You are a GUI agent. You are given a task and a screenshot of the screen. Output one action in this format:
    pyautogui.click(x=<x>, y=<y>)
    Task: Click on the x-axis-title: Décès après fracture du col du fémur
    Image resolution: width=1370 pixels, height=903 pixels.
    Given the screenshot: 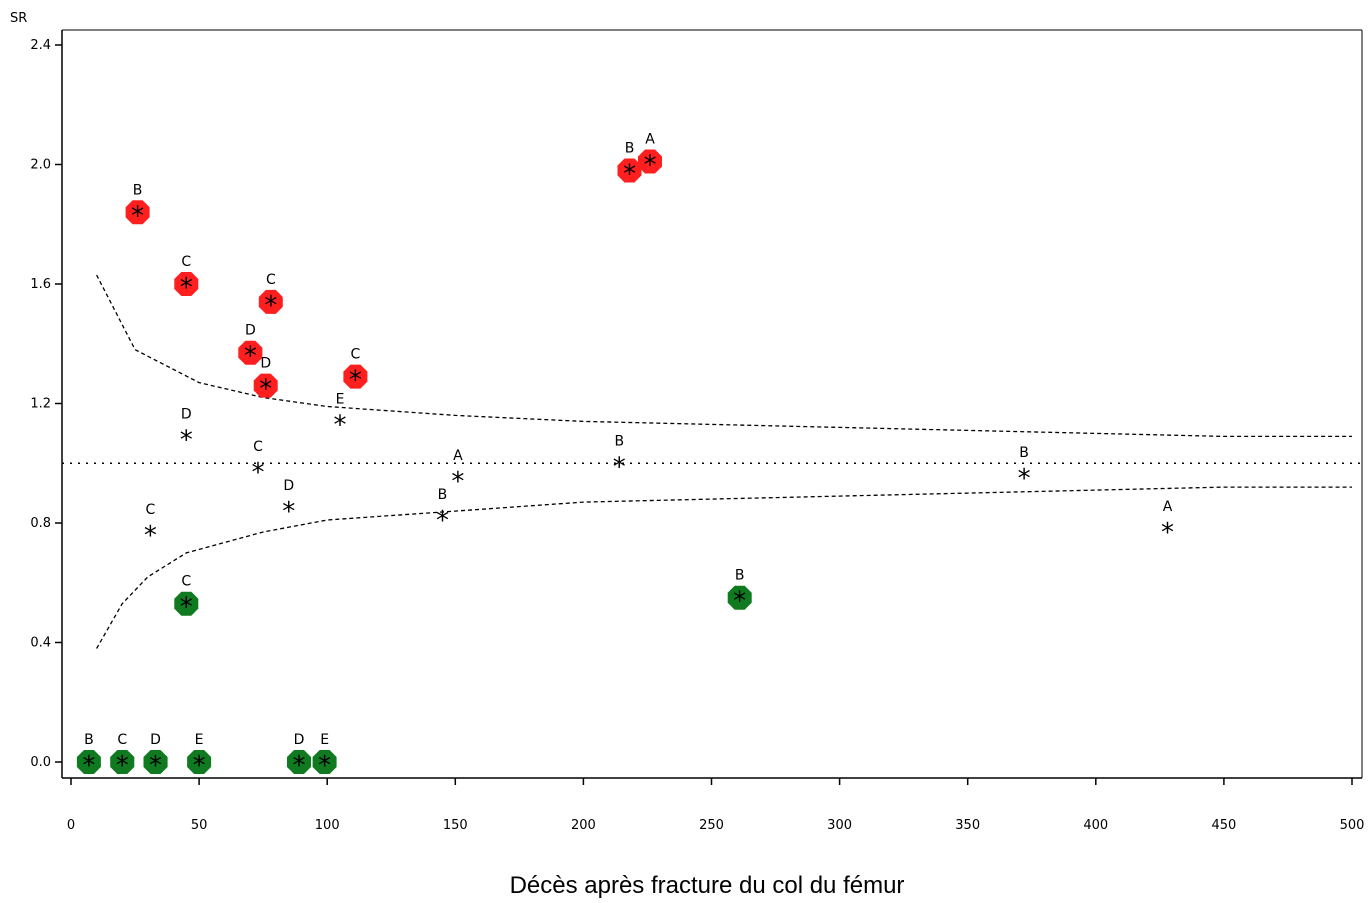 What is the action you would take?
    pyautogui.click(x=707, y=885)
    